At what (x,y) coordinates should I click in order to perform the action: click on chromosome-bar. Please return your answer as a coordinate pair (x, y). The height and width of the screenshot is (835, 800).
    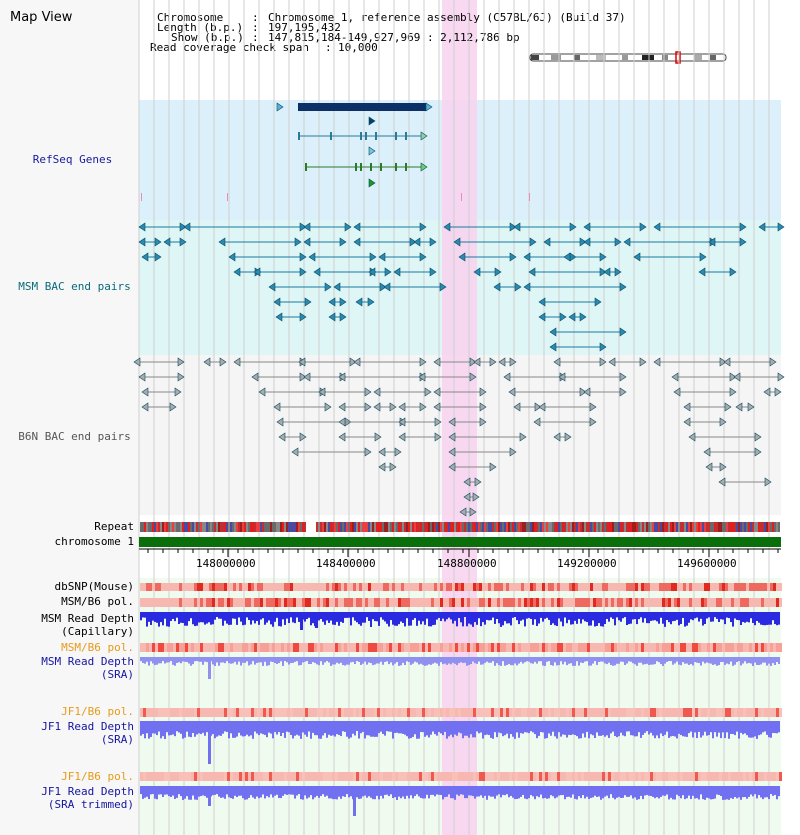
    Looking at the image, I should click on (460, 542).